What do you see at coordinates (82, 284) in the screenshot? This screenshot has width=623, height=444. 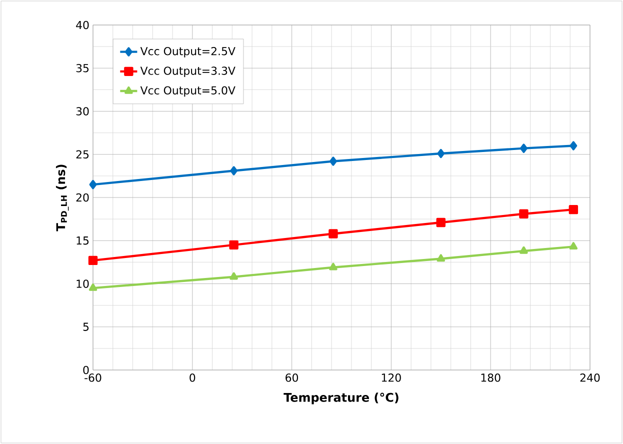 I see `y-tick-label: 10` at bounding box center [82, 284].